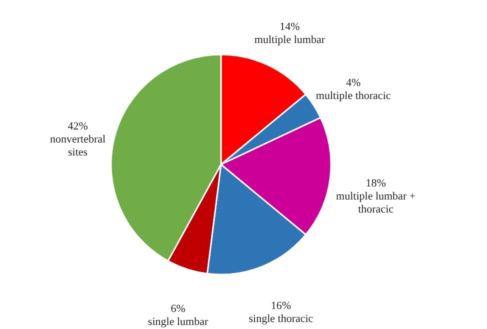 Image resolution: width=487 pixels, height=329 pixels. Describe the element at coordinates (178, 322) in the screenshot. I see `slice-label: single lumbar` at that location.